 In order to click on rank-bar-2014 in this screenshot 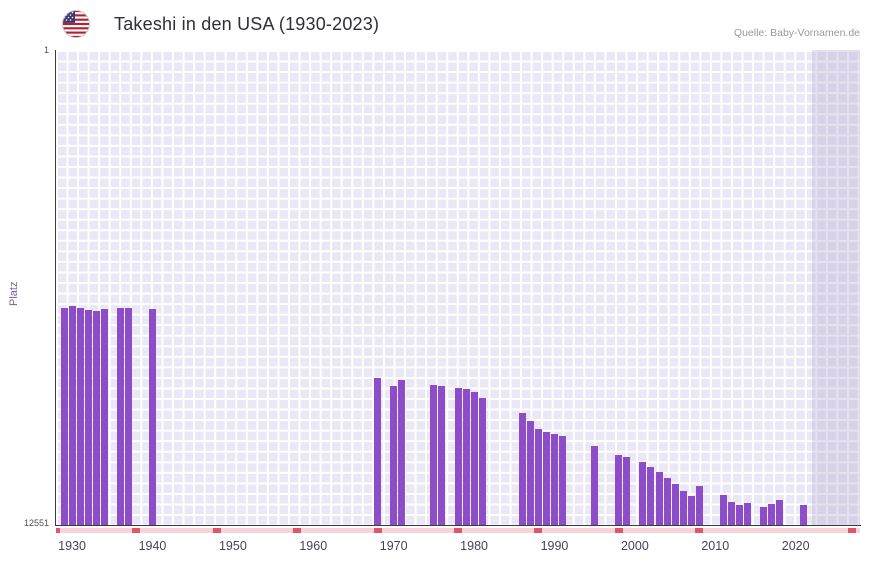, I will do `click(747, 513)`.